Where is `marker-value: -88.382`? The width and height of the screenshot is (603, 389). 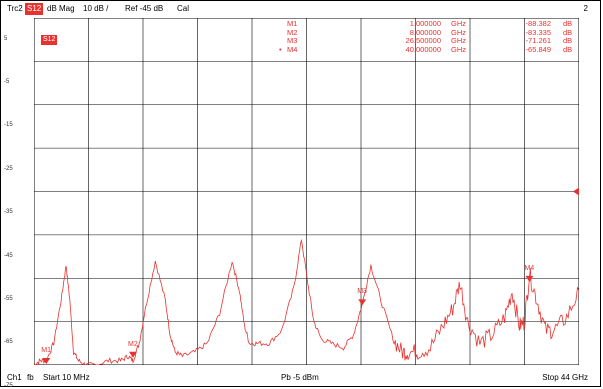 marker-value: -88.382 is located at coordinates (538, 23).